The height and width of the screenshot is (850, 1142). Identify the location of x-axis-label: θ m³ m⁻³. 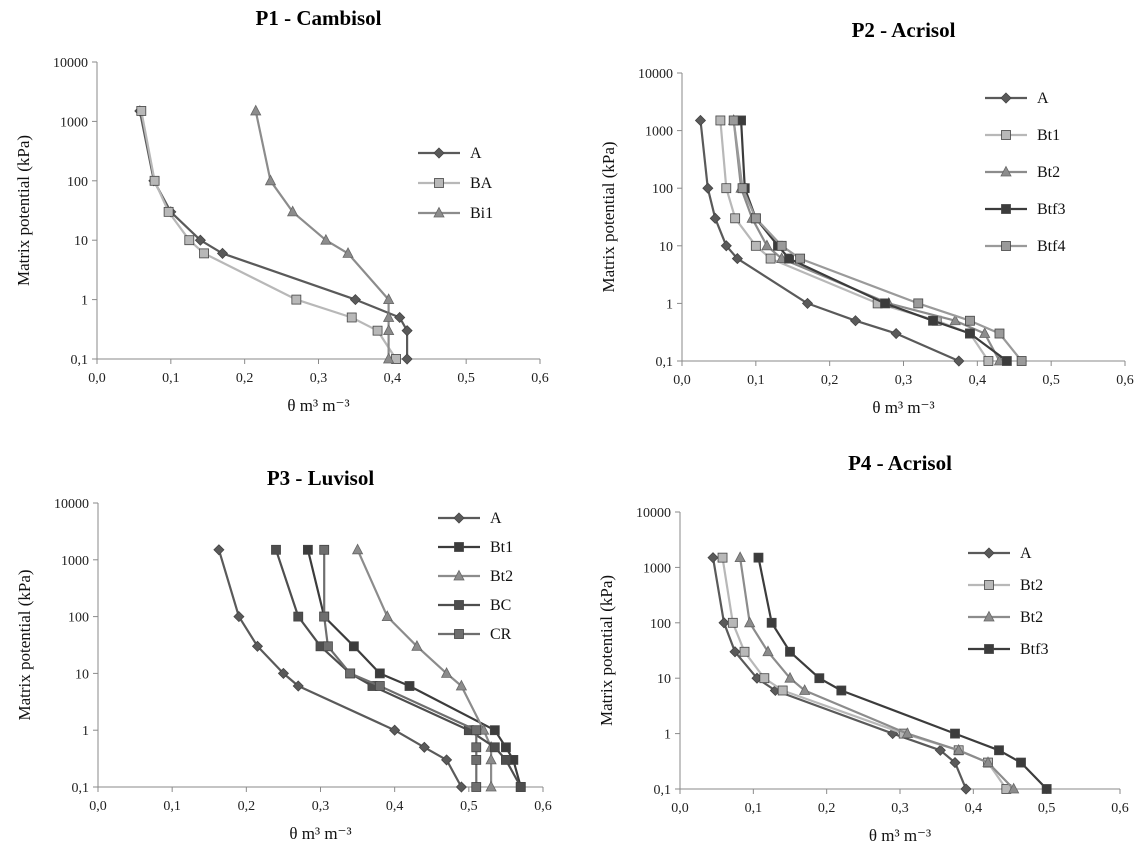
(318, 405).